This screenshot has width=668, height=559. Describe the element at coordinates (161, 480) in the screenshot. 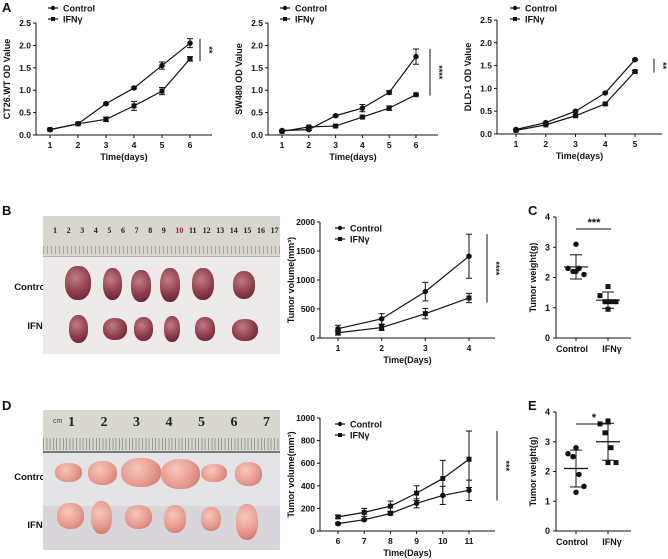

I see `tumor-photo-d: cm 1 2 3 4 5 6 7` at that location.